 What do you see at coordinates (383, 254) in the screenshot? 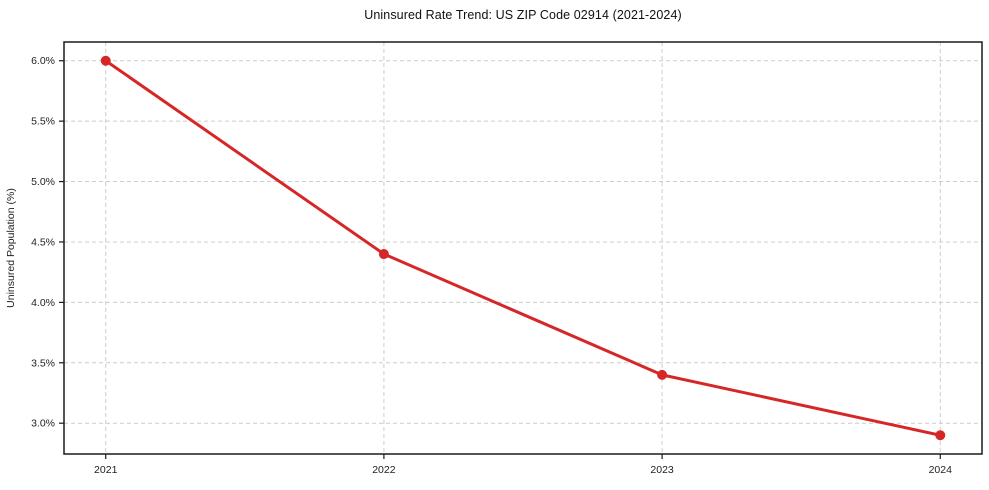
I see `data-point-2022` at bounding box center [383, 254].